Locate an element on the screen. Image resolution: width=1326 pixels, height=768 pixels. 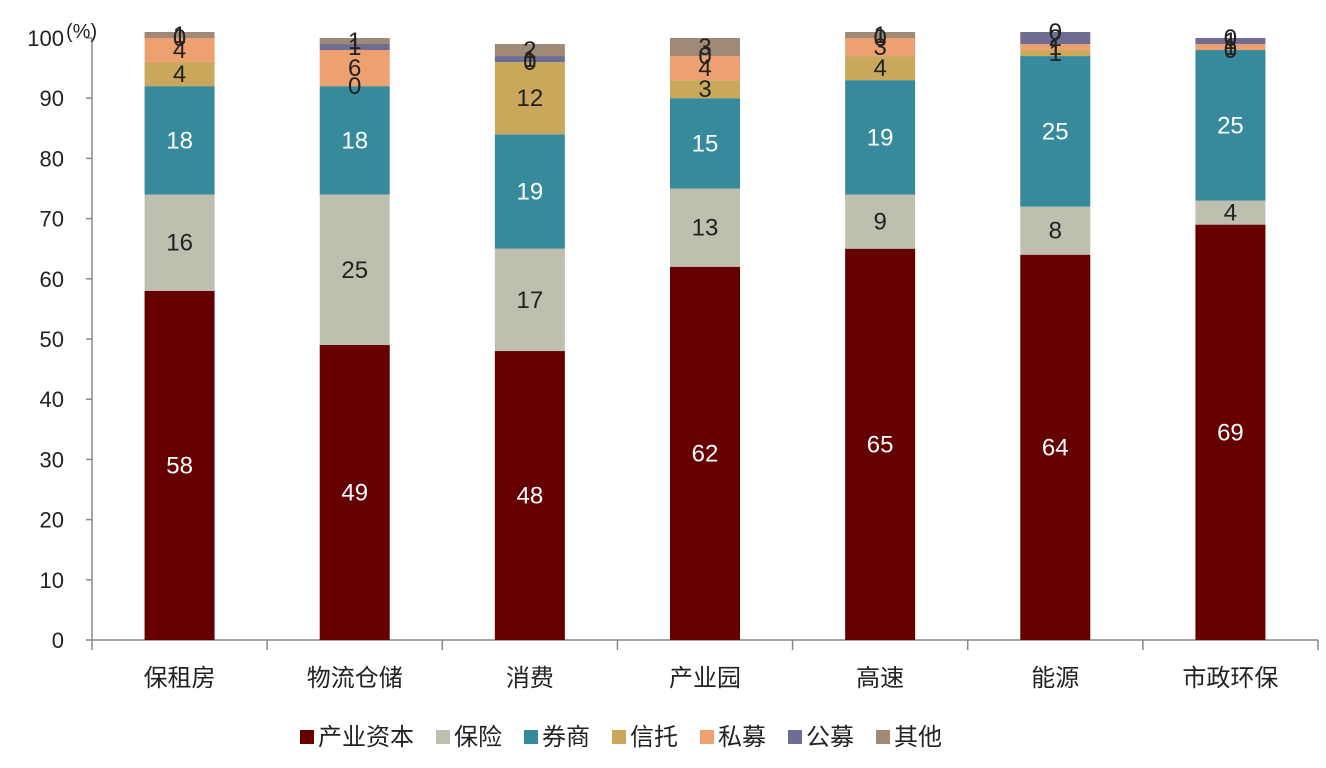
y-tick-label: 80 is located at coordinates (52, 158).